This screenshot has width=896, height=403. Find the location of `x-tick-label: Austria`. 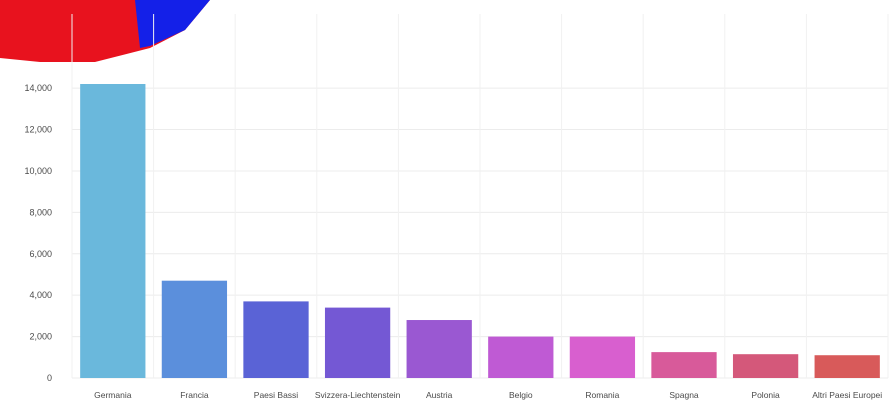

x-tick-label: Austria is located at coordinates (439, 395).